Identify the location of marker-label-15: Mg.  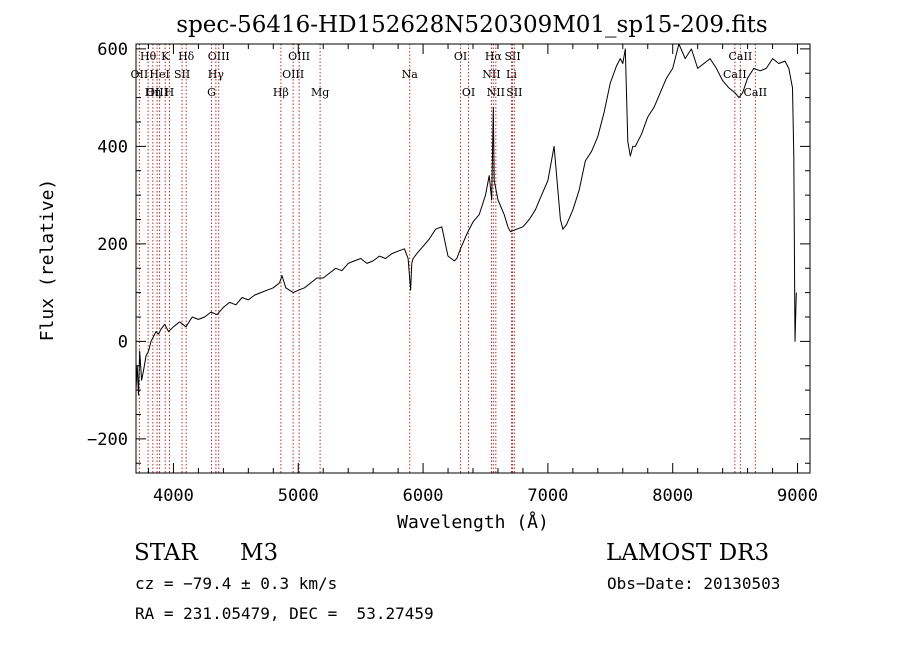
(320, 92).